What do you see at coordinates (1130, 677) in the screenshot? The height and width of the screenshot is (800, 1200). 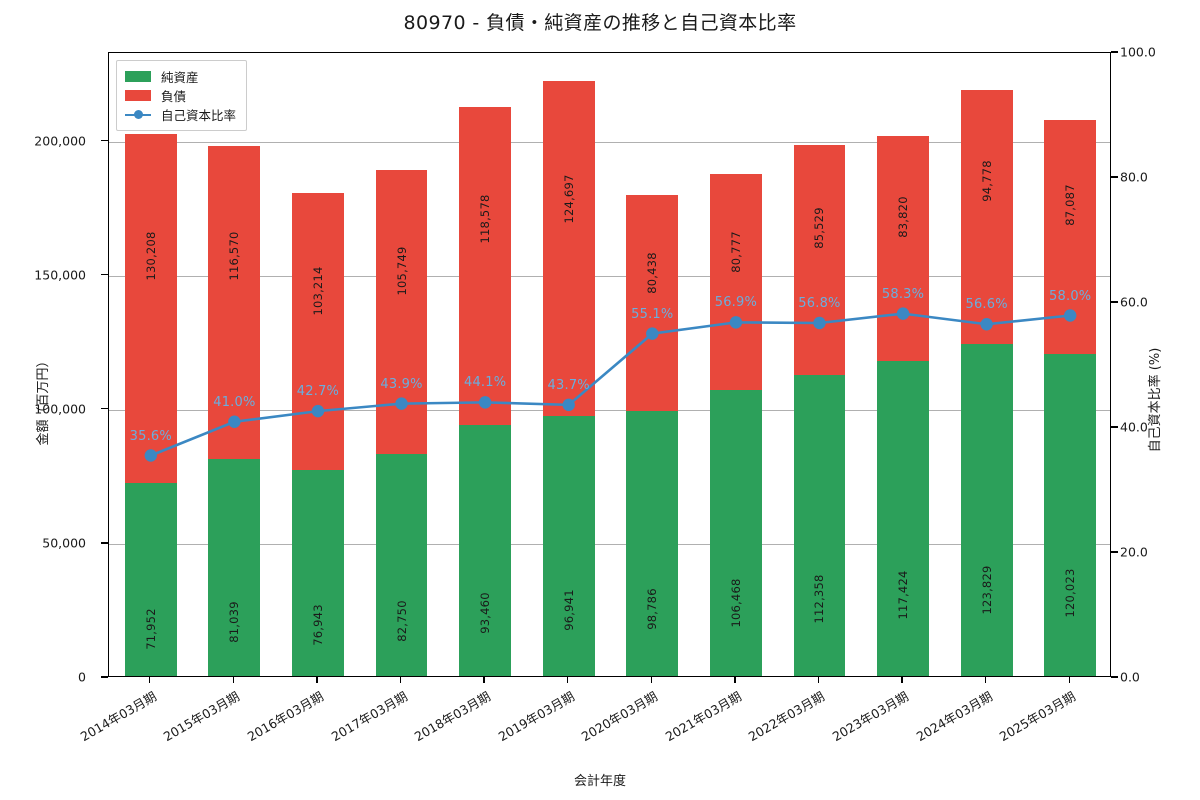 I see `y-axis-tick-right: 0.0` at bounding box center [1130, 677].